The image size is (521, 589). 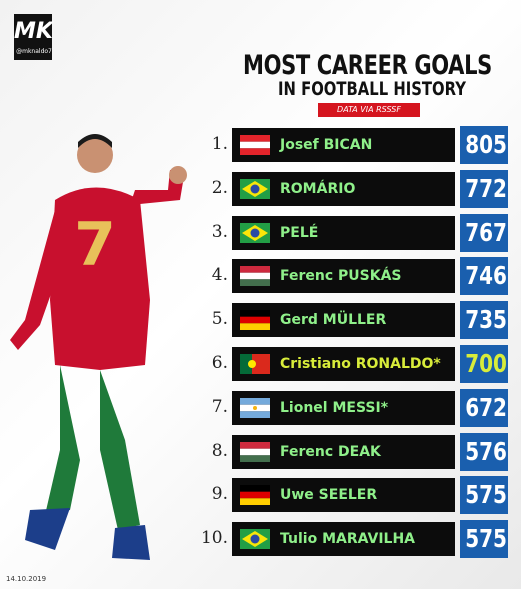 What do you see at coordinates (219, 187) in the screenshot?
I see `rank: 2.` at bounding box center [219, 187].